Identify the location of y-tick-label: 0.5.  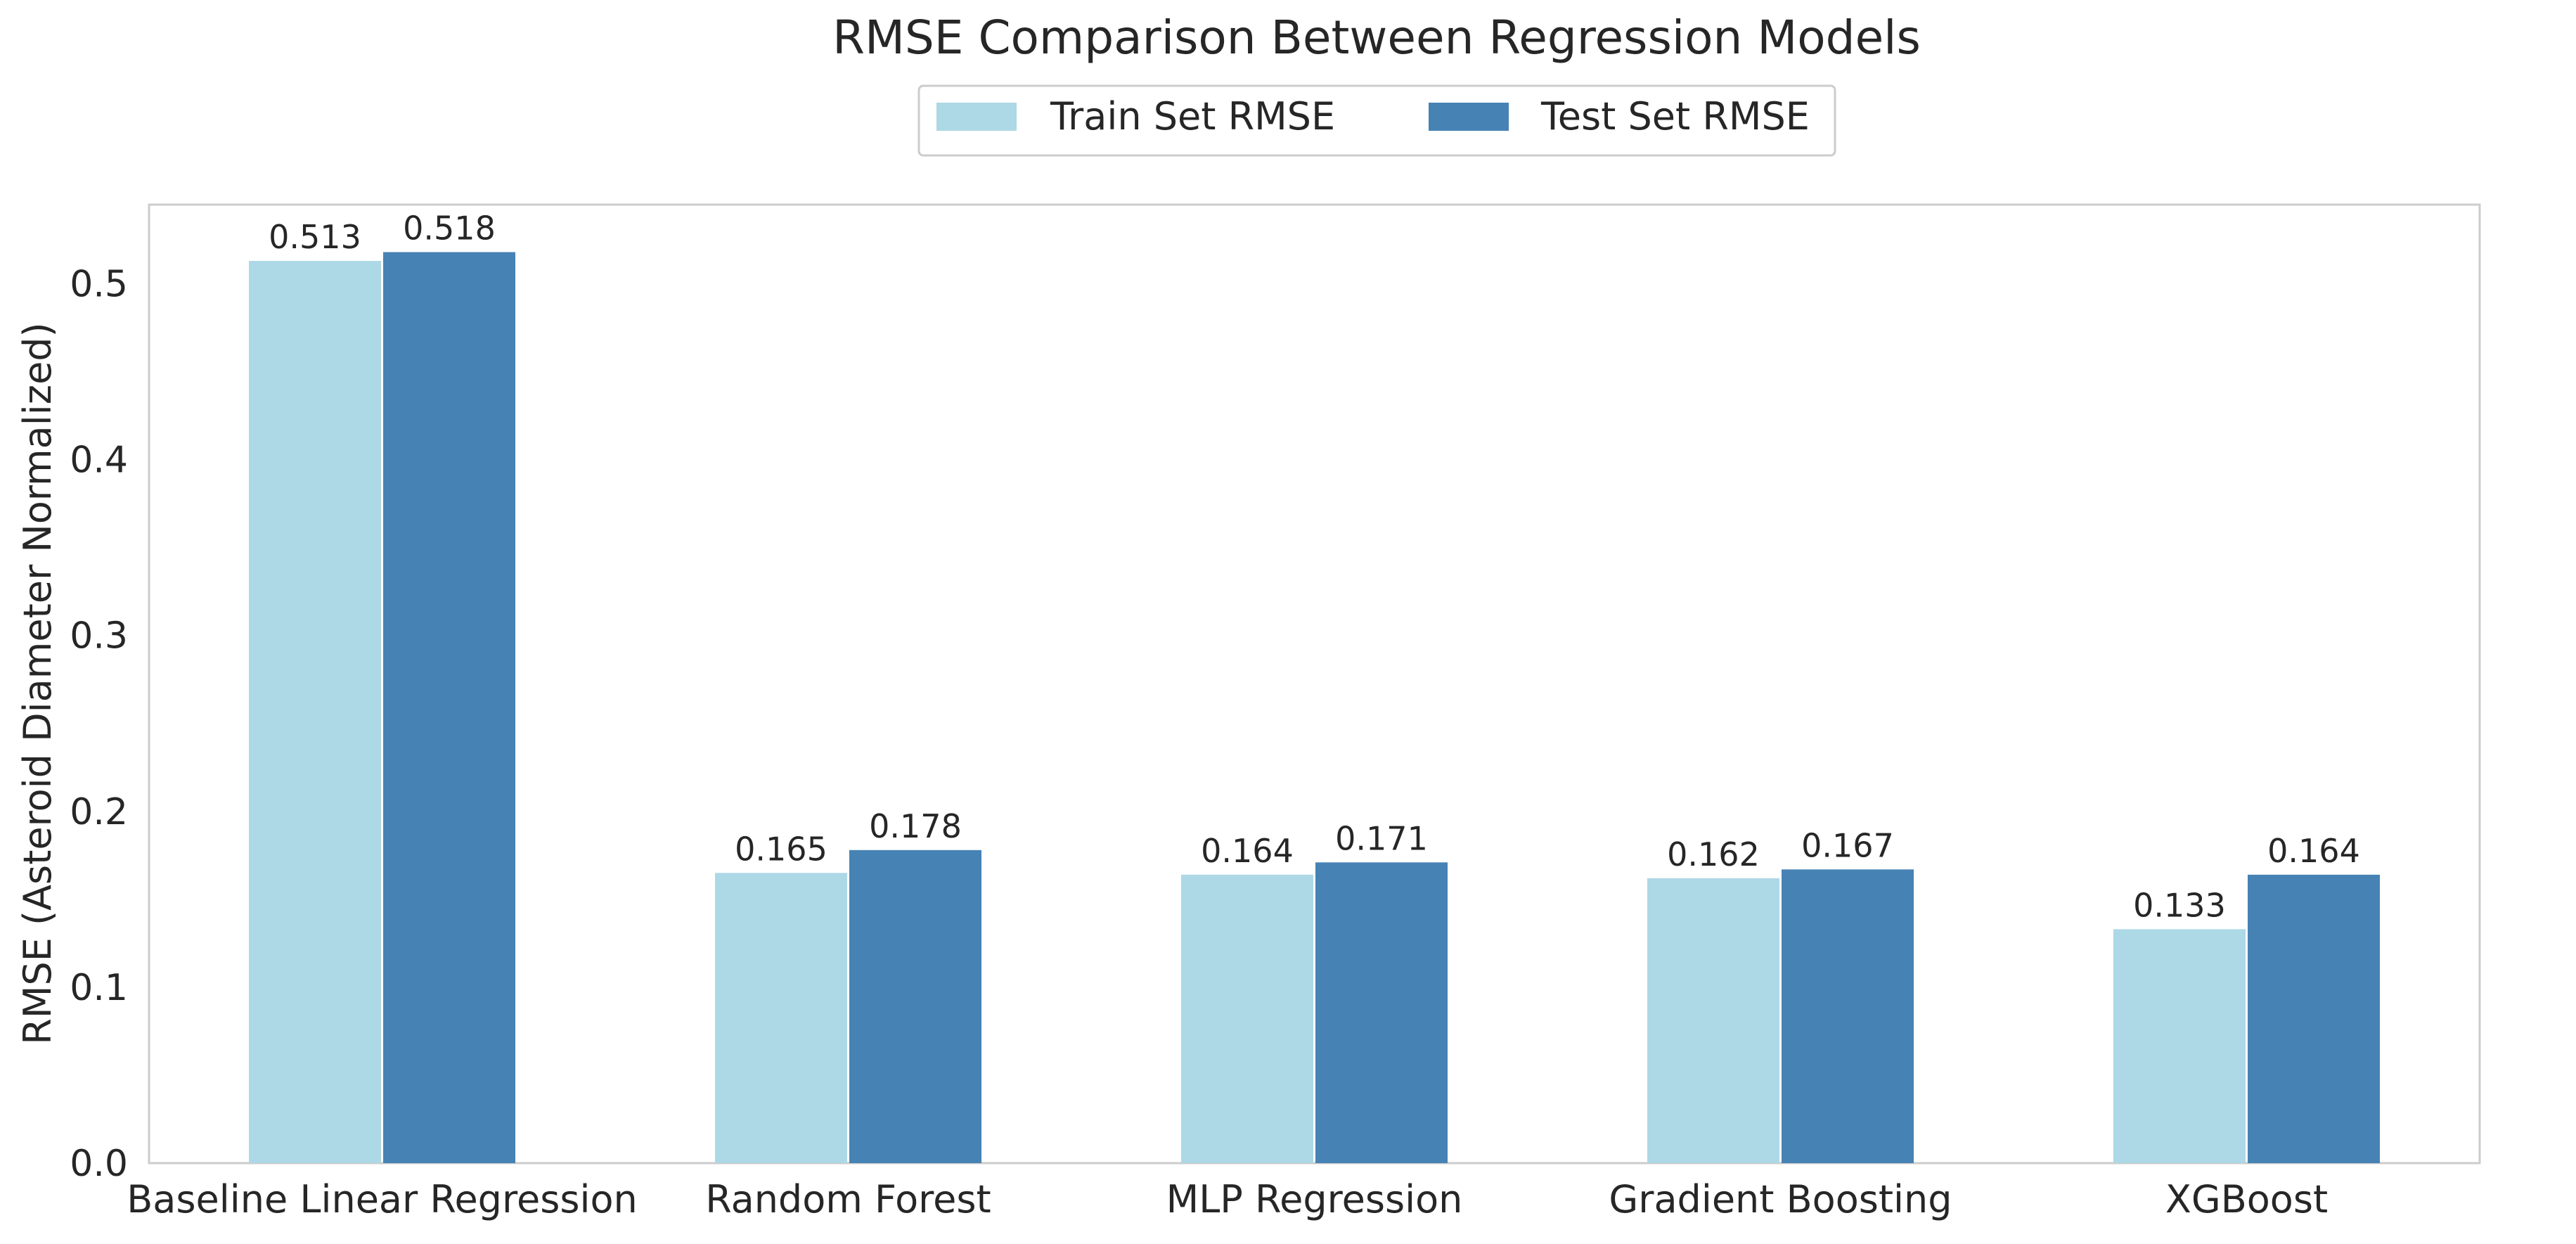
(99, 285).